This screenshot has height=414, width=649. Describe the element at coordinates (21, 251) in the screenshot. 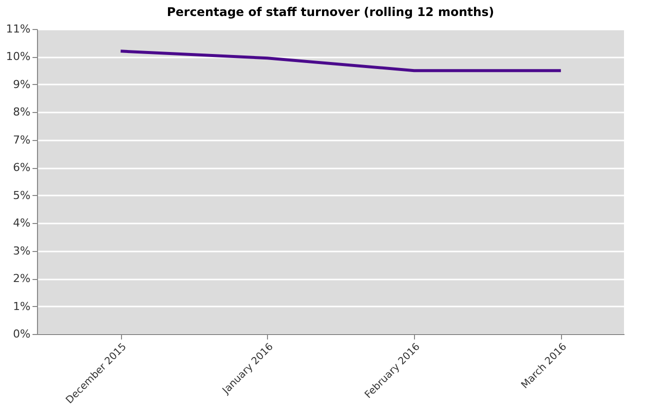

I see `y-tick-label: 3%` at that location.